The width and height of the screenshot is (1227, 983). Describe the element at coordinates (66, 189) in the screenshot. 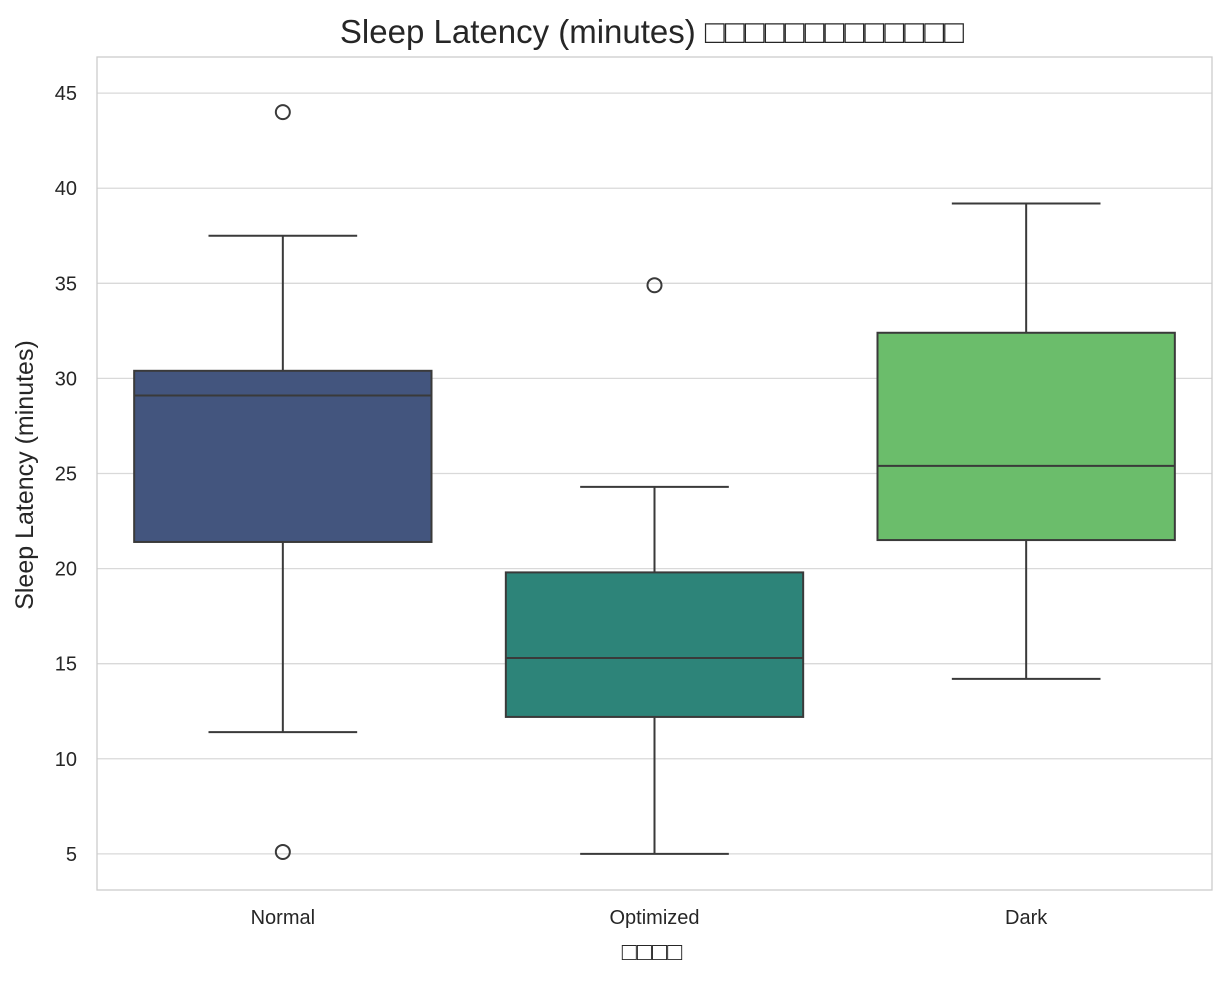

I see `y-tick-label: 40` at that location.